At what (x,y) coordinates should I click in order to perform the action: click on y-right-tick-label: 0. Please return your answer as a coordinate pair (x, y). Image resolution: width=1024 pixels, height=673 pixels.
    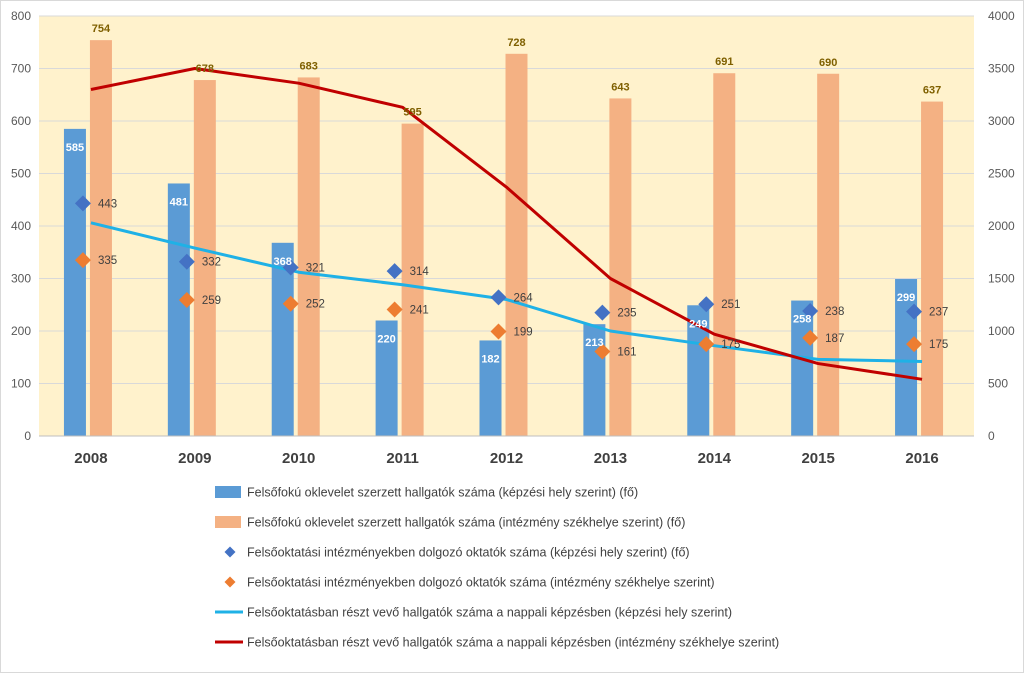
    Looking at the image, I should click on (991, 436).